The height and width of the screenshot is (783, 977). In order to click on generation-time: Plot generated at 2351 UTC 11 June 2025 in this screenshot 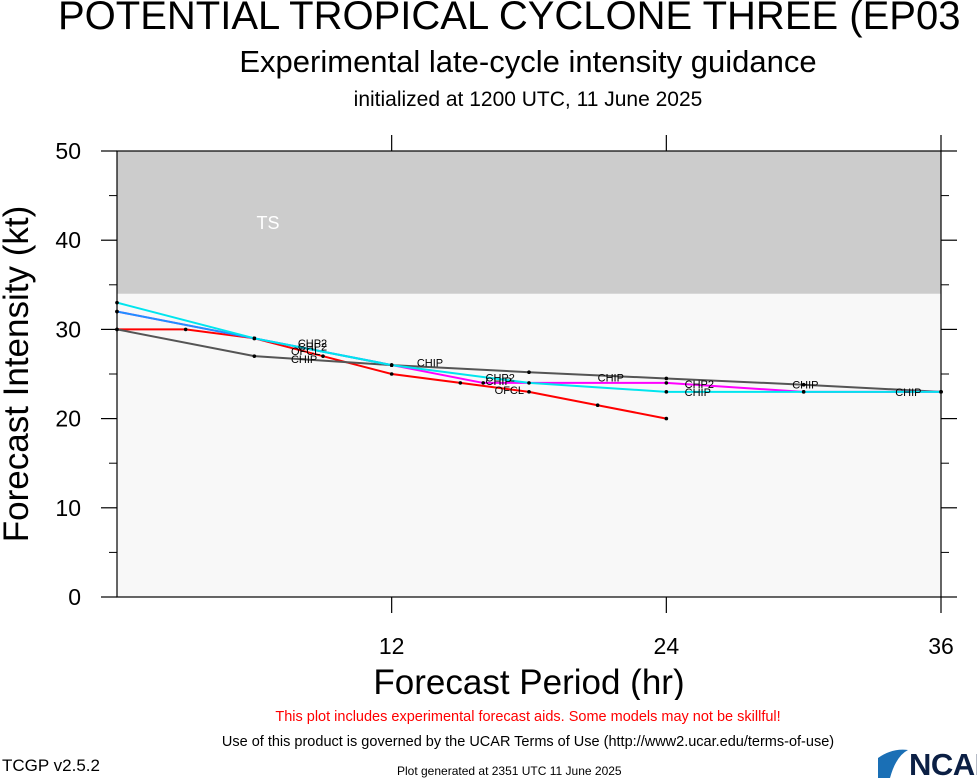, I will do `click(509, 771)`.